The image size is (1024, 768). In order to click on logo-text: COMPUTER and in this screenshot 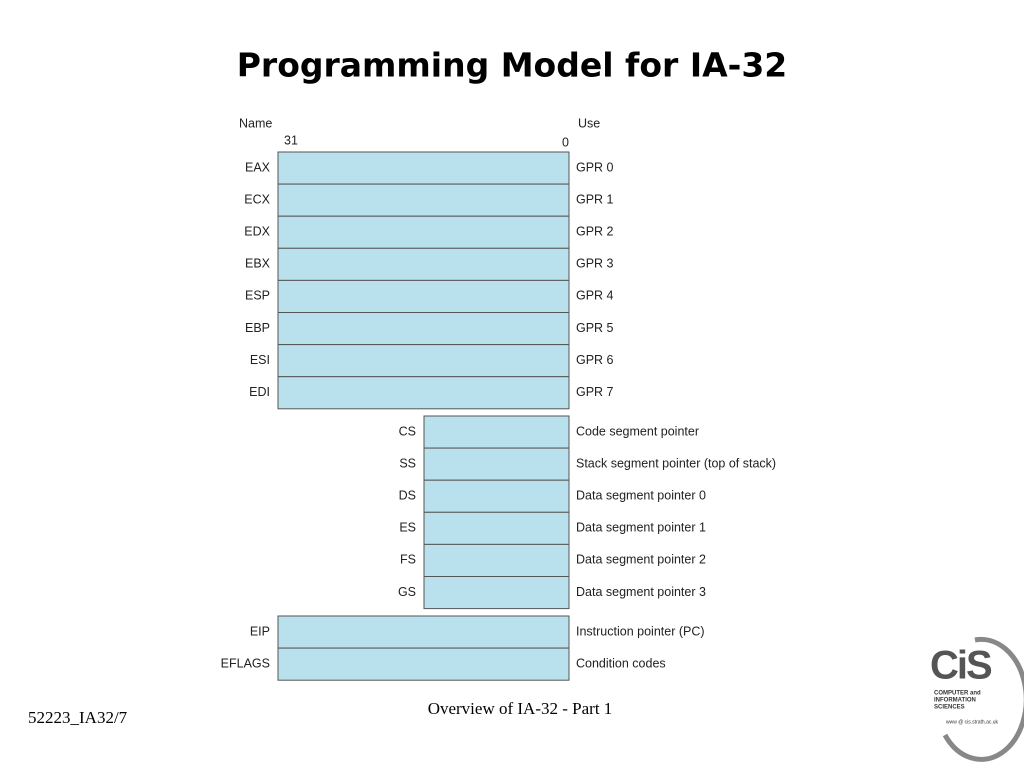, I will do `click(957, 694)`.